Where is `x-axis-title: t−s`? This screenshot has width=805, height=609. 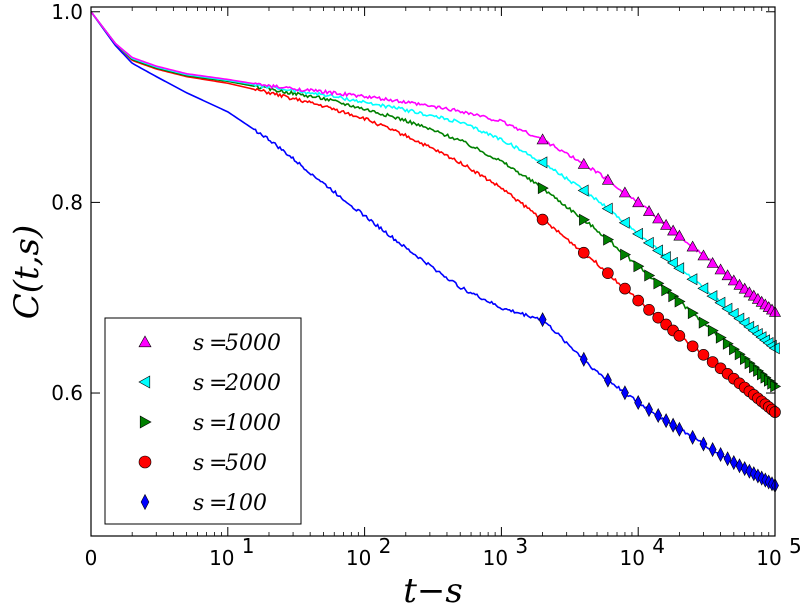
x-axis-title: t−s is located at coordinates (433, 590).